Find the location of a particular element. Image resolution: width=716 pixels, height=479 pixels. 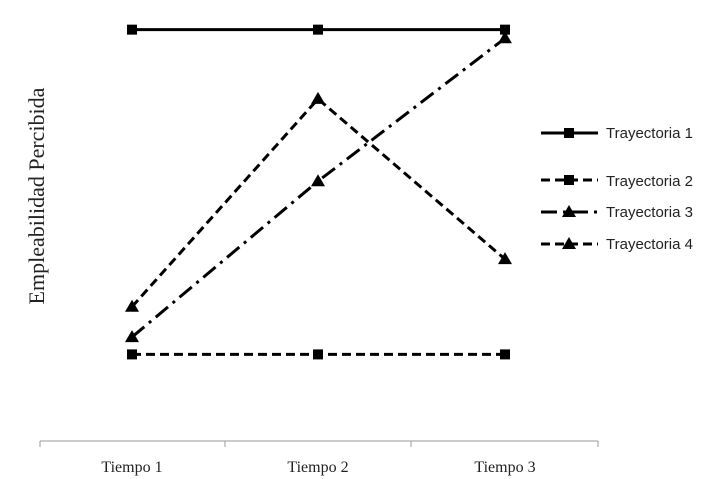

legend-label: Trayectoria 1 is located at coordinates (649, 133).